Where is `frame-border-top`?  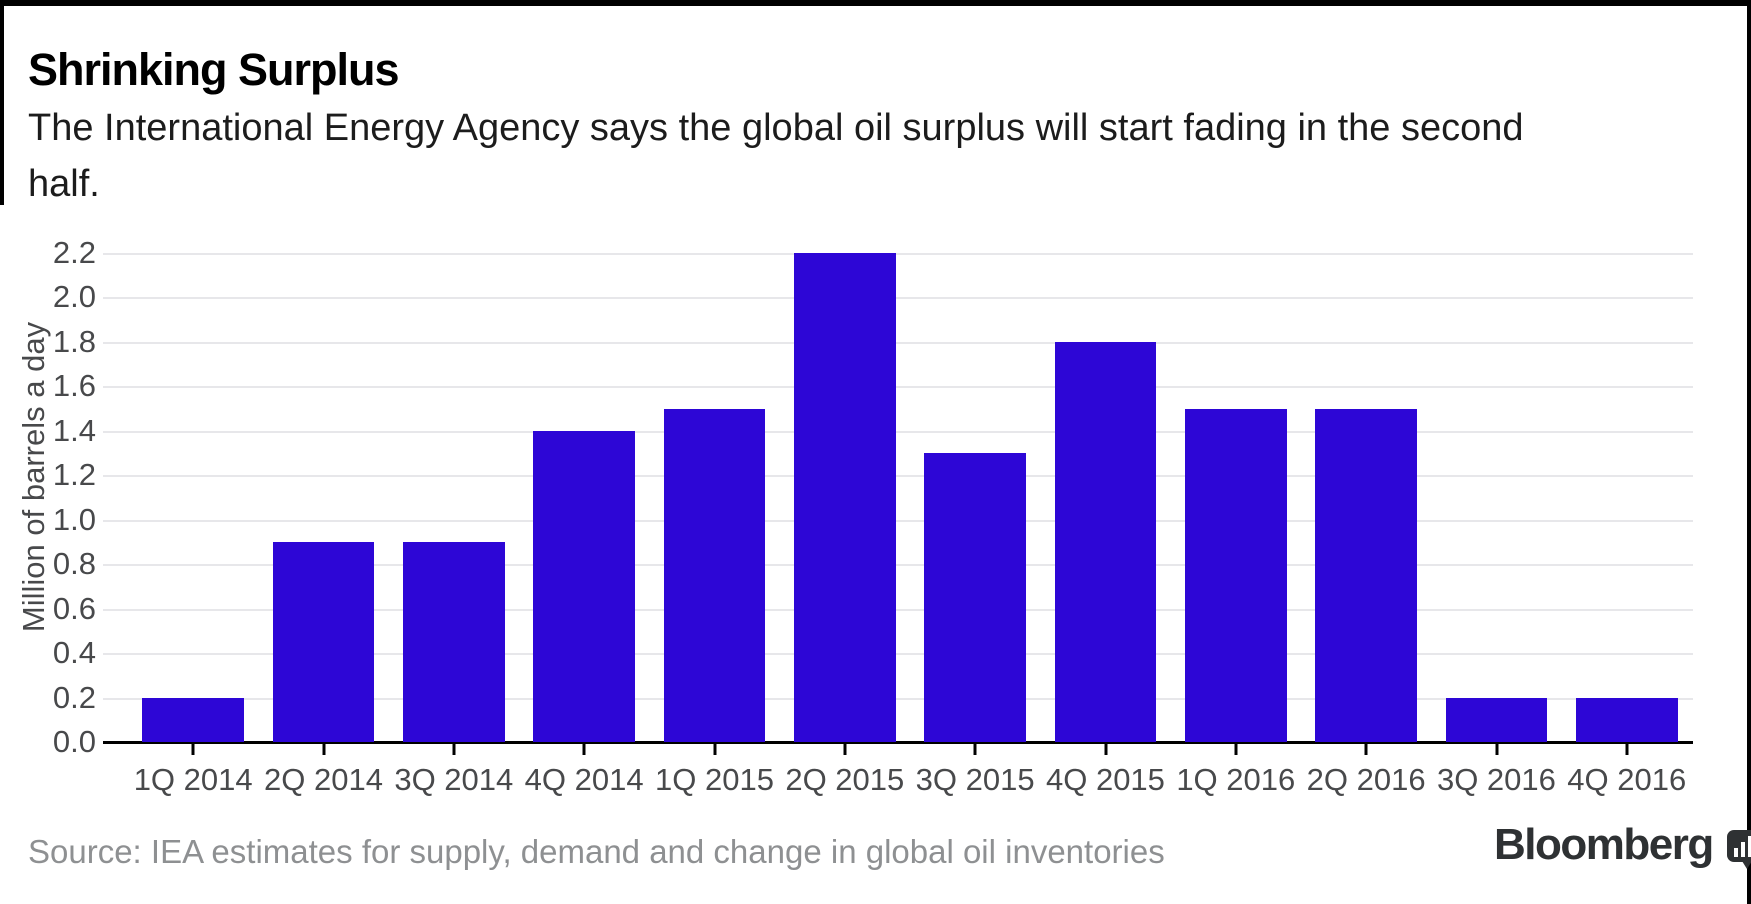 frame-border-top is located at coordinates (875, 3).